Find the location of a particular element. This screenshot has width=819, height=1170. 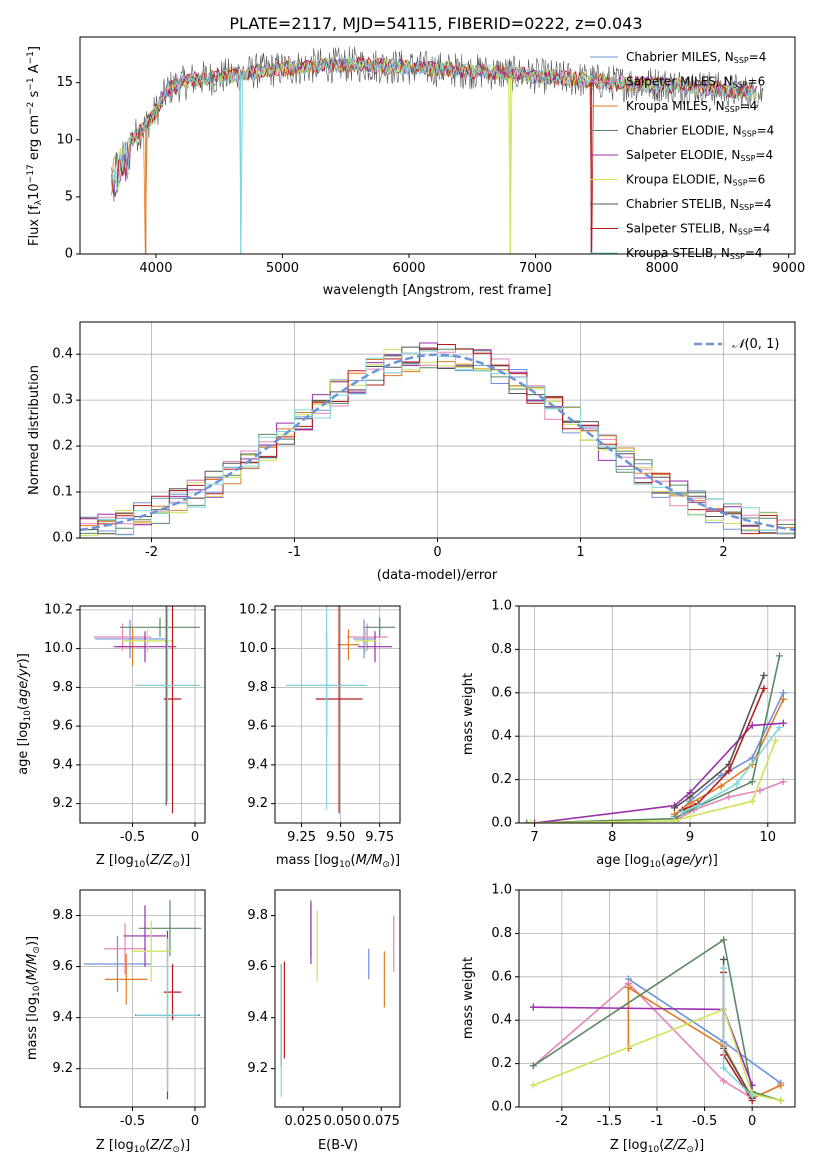

y-axis-label: age [log10(age/yr)] is located at coordinates (24, 714).